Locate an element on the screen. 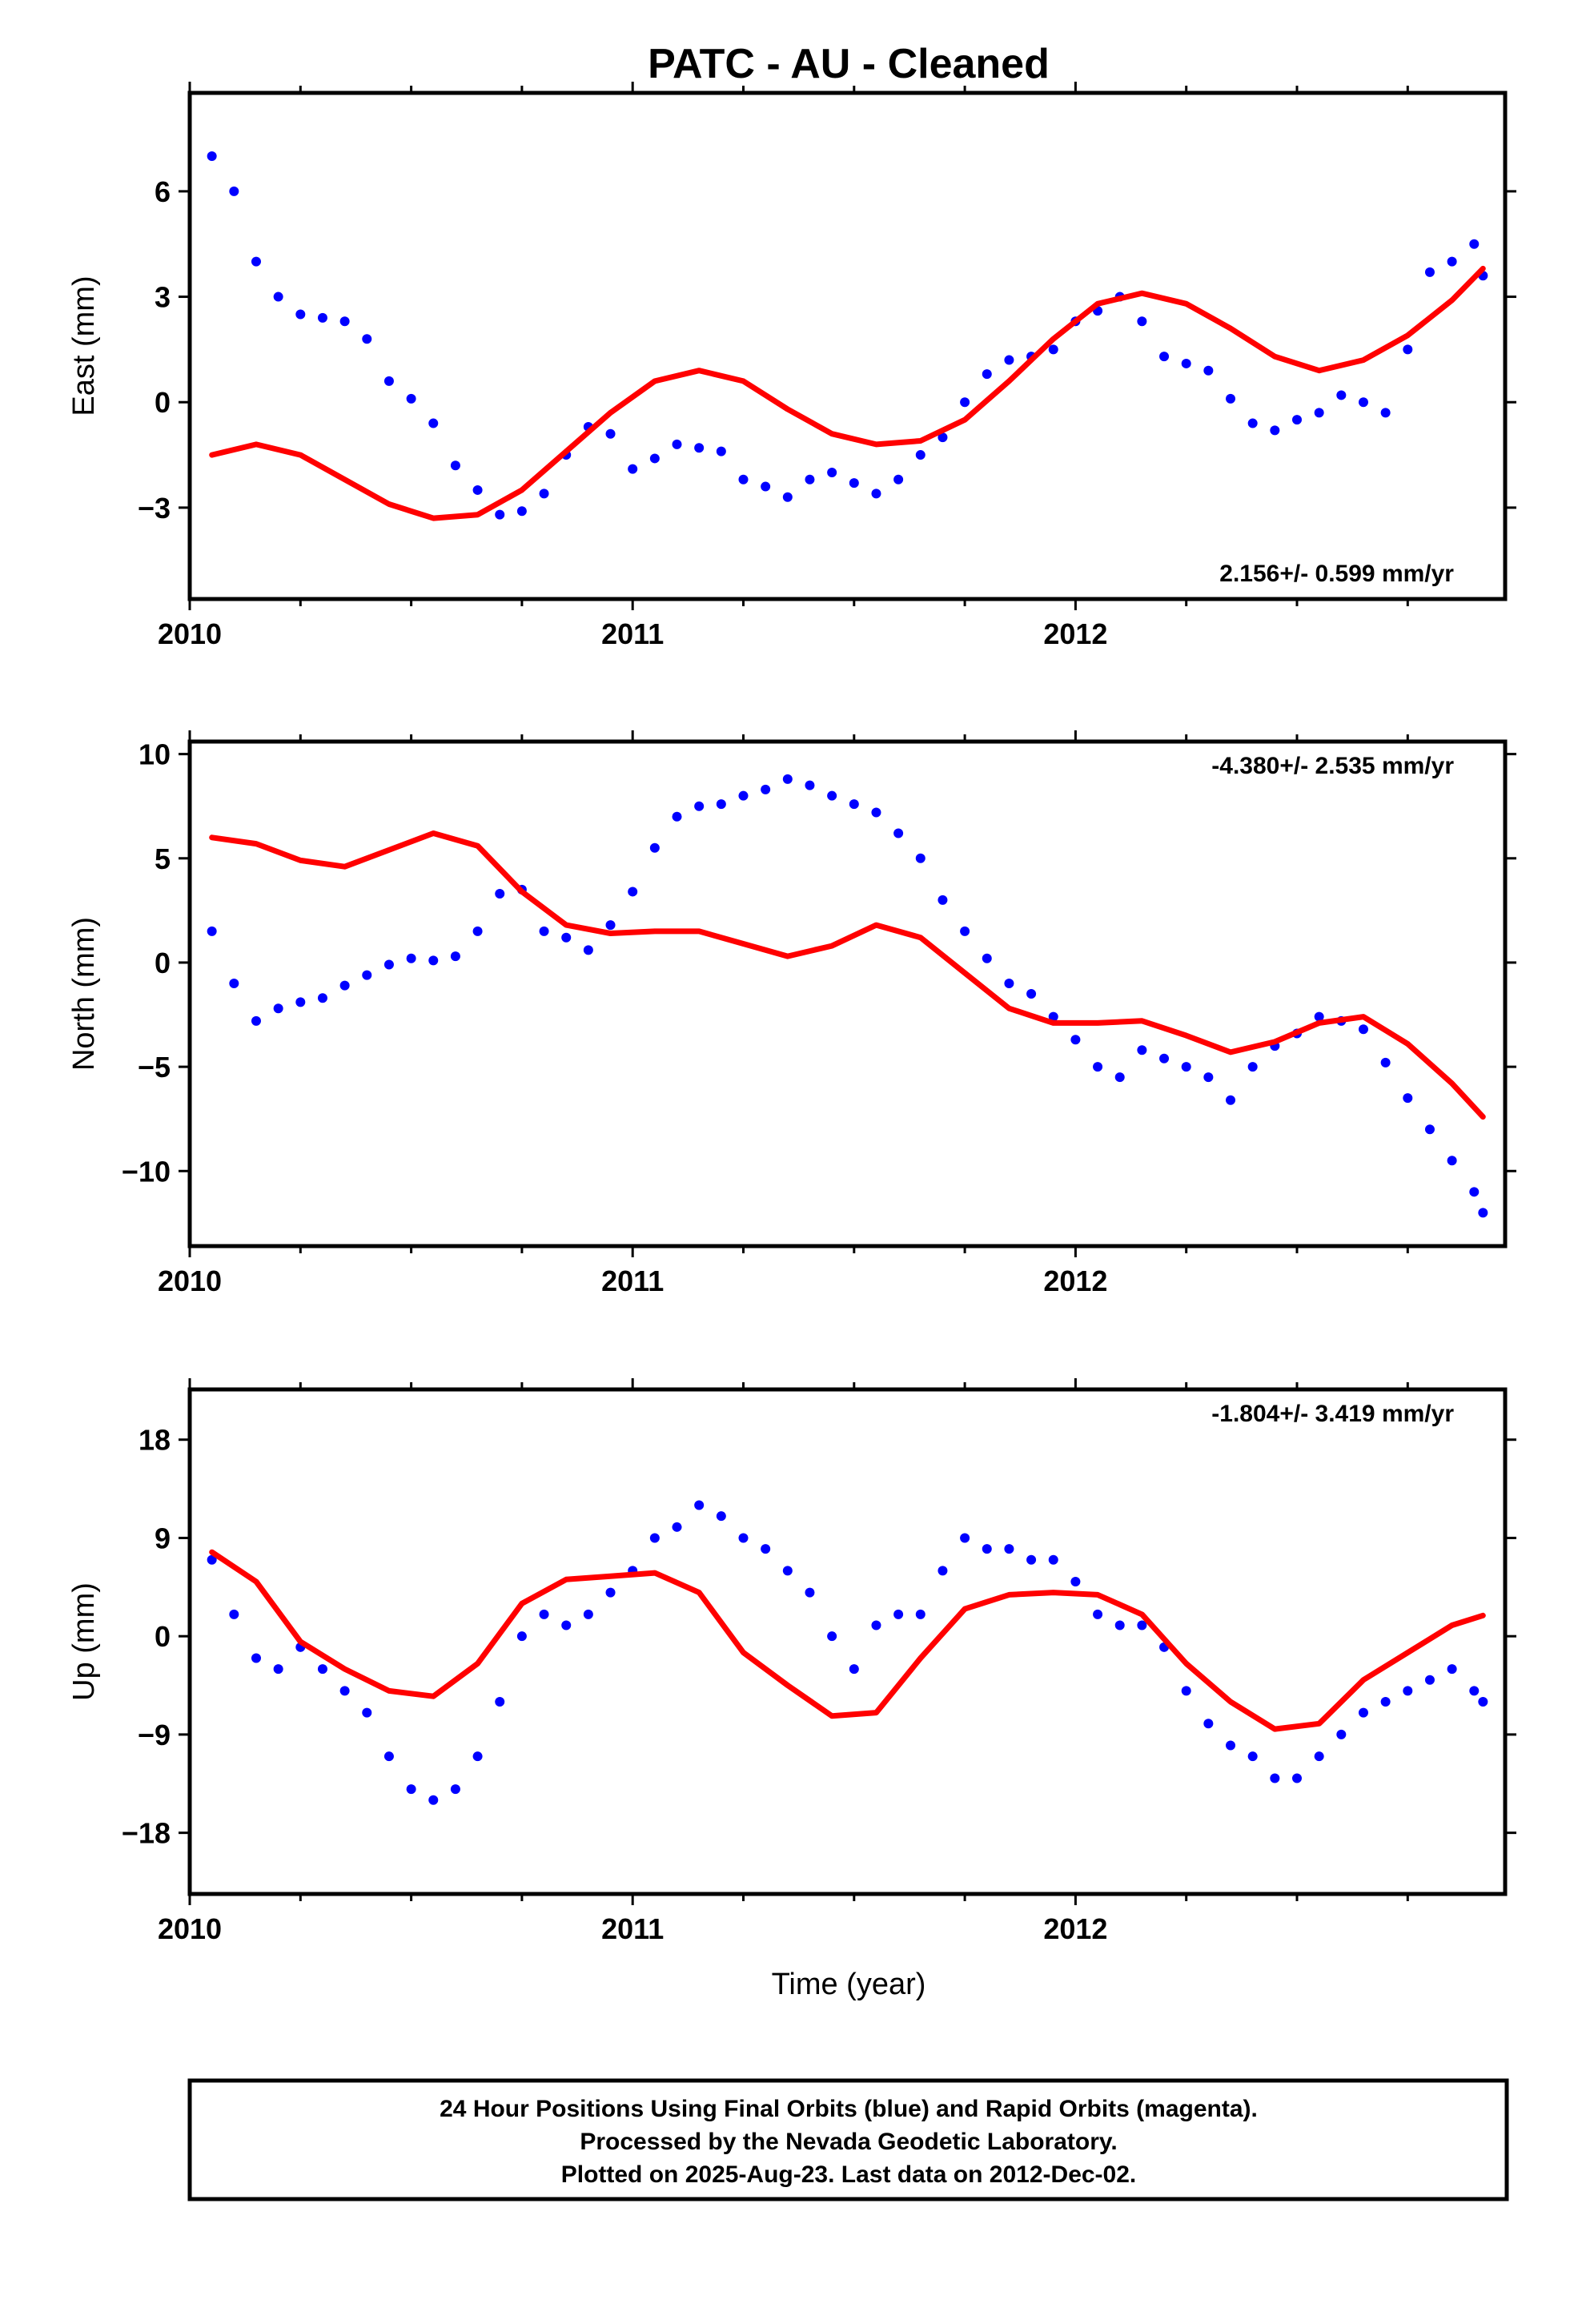  east-model-curve is located at coordinates (847, 393).